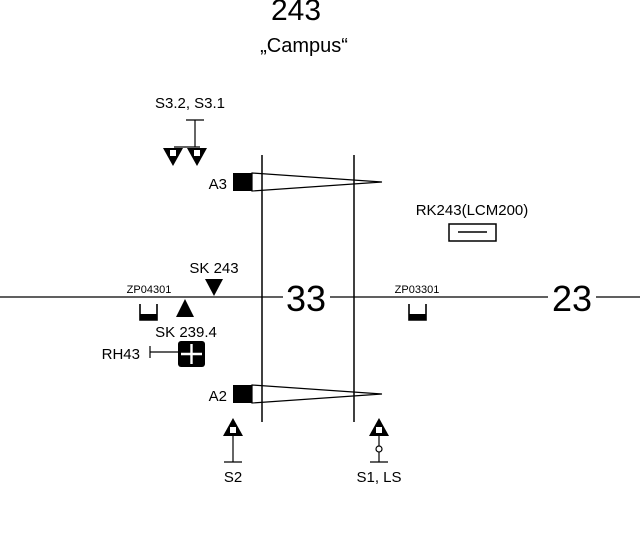 Image resolution: width=640 pixels, height=554 pixels. What do you see at coordinates (417, 302) in the screenshot?
I see `zp03301-contact: ZP03301` at bounding box center [417, 302].